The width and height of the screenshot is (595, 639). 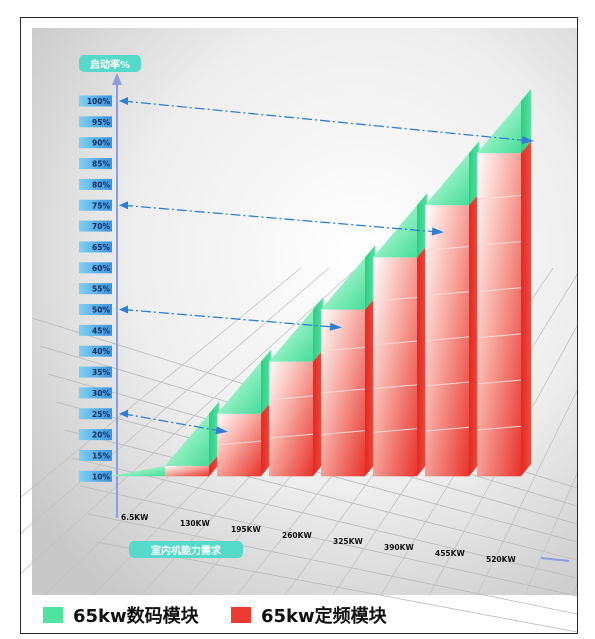 What do you see at coordinates (101, 205) in the screenshot?
I see `y-tick-label: 75%` at bounding box center [101, 205].